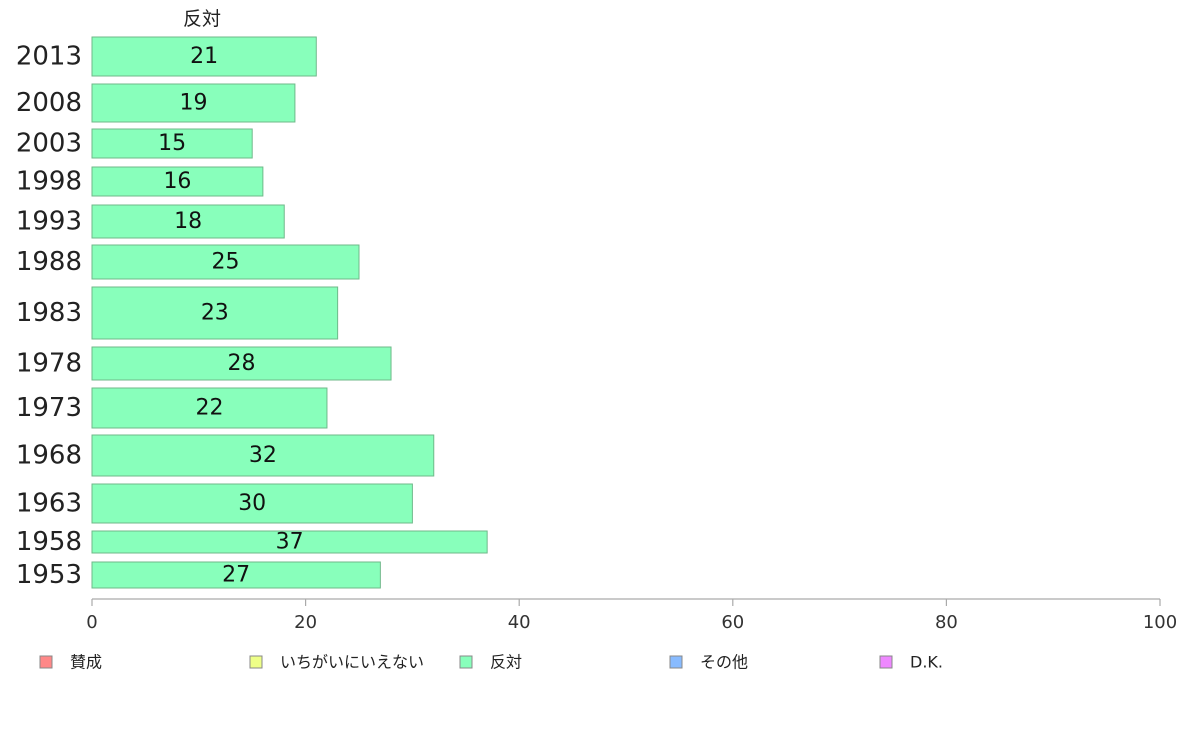 The image size is (1188, 736). Describe the element at coordinates (49, 262) in the screenshot. I see `category-label: 1988` at that location.